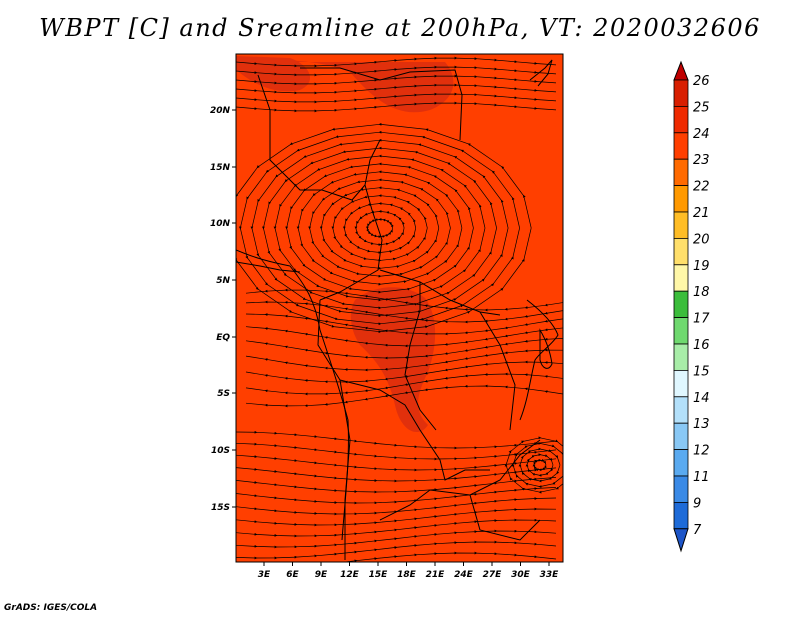 This screenshot has width=800, height=618. I want to click on lat-tick-label: 20N, so click(220, 111).